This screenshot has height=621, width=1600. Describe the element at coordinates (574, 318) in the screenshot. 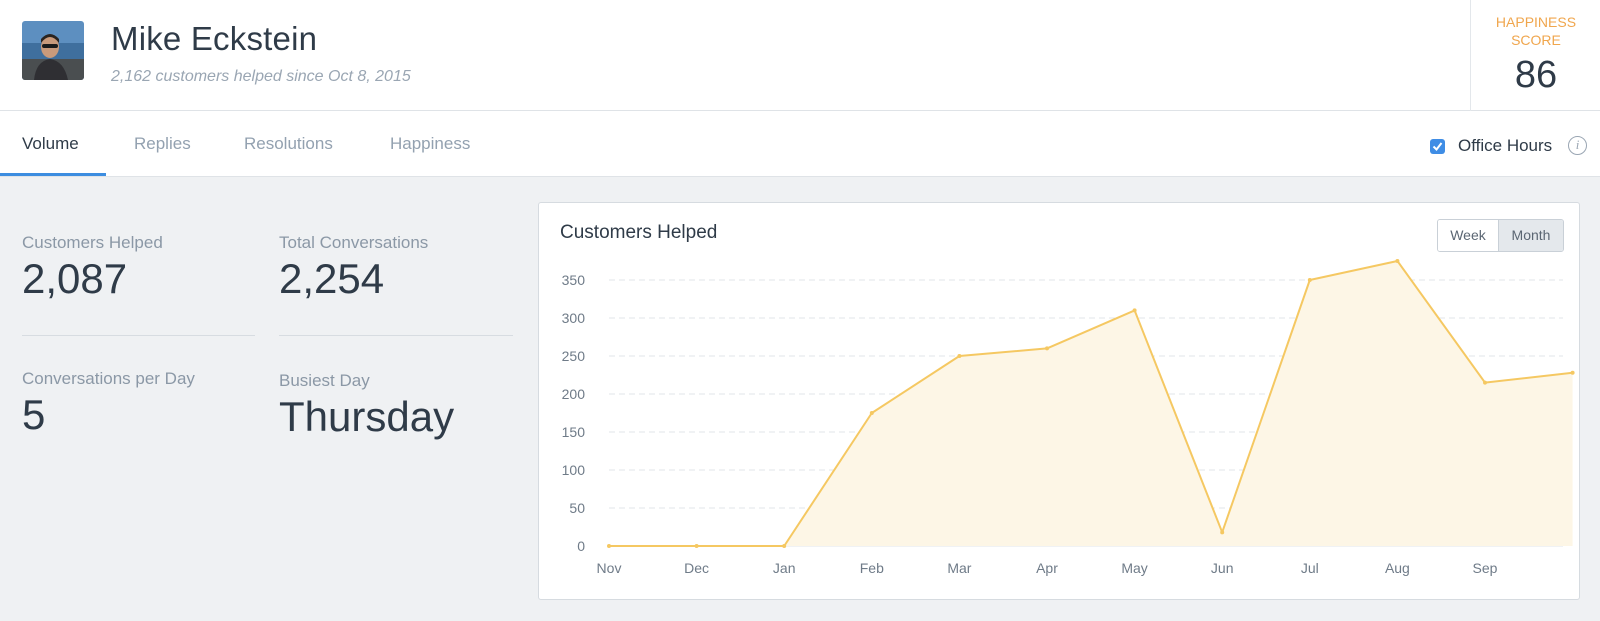

I see `y-tick-label: 300` at that location.